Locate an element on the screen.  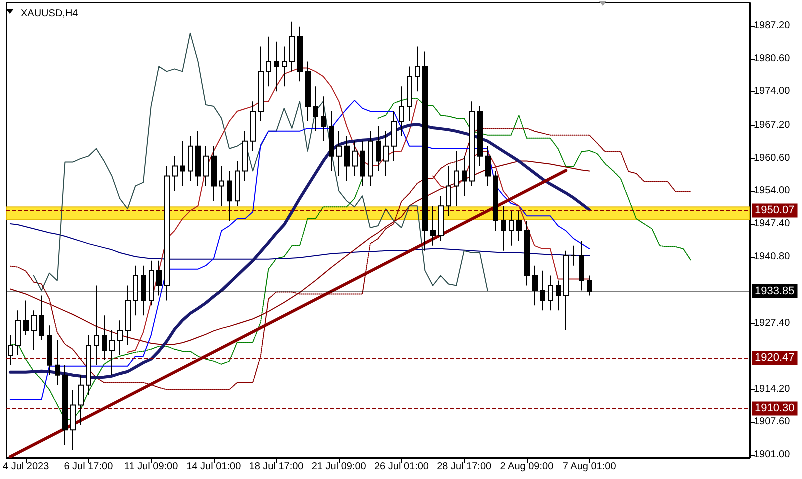
x-tick-label: 6 Jul 17:00 is located at coordinates (89, 467).